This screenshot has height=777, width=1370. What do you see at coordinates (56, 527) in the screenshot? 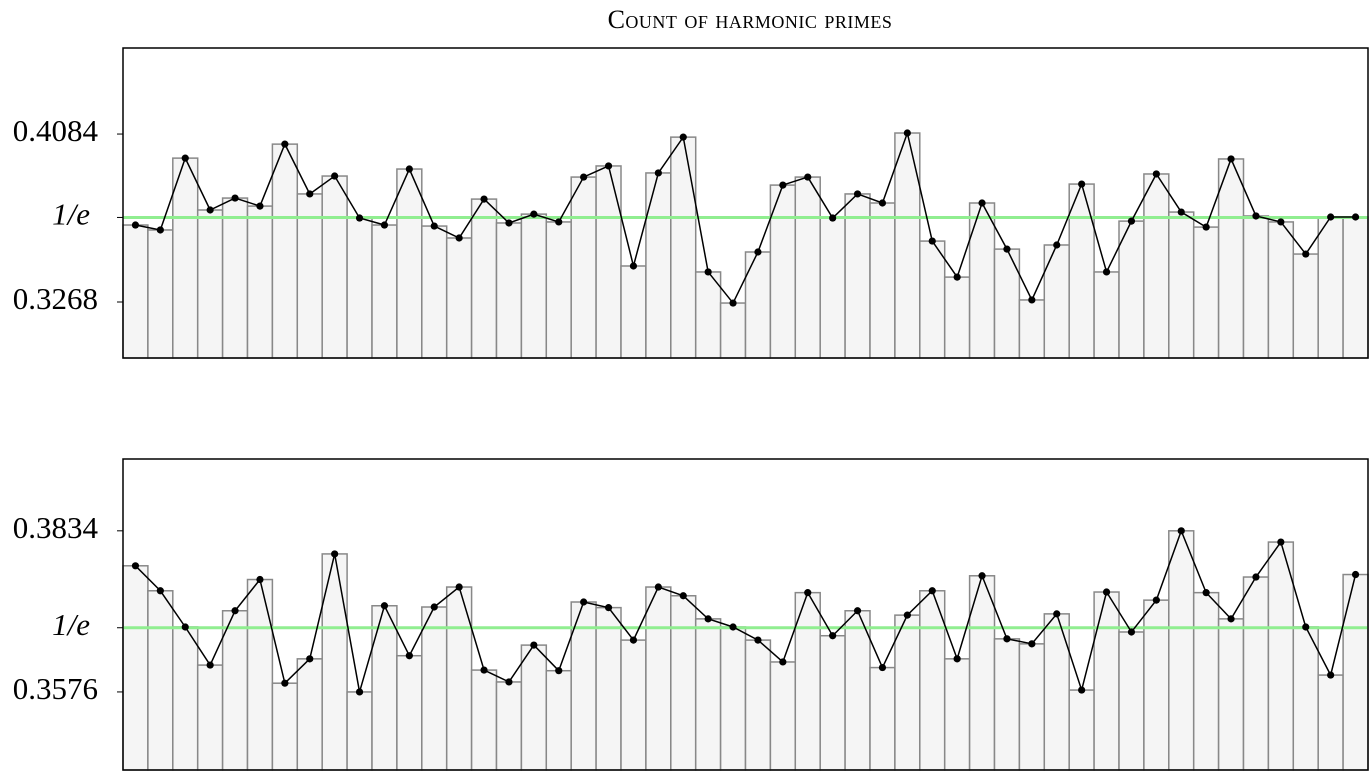
I see `y-tick-label: 0.3834` at bounding box center [56, 527].